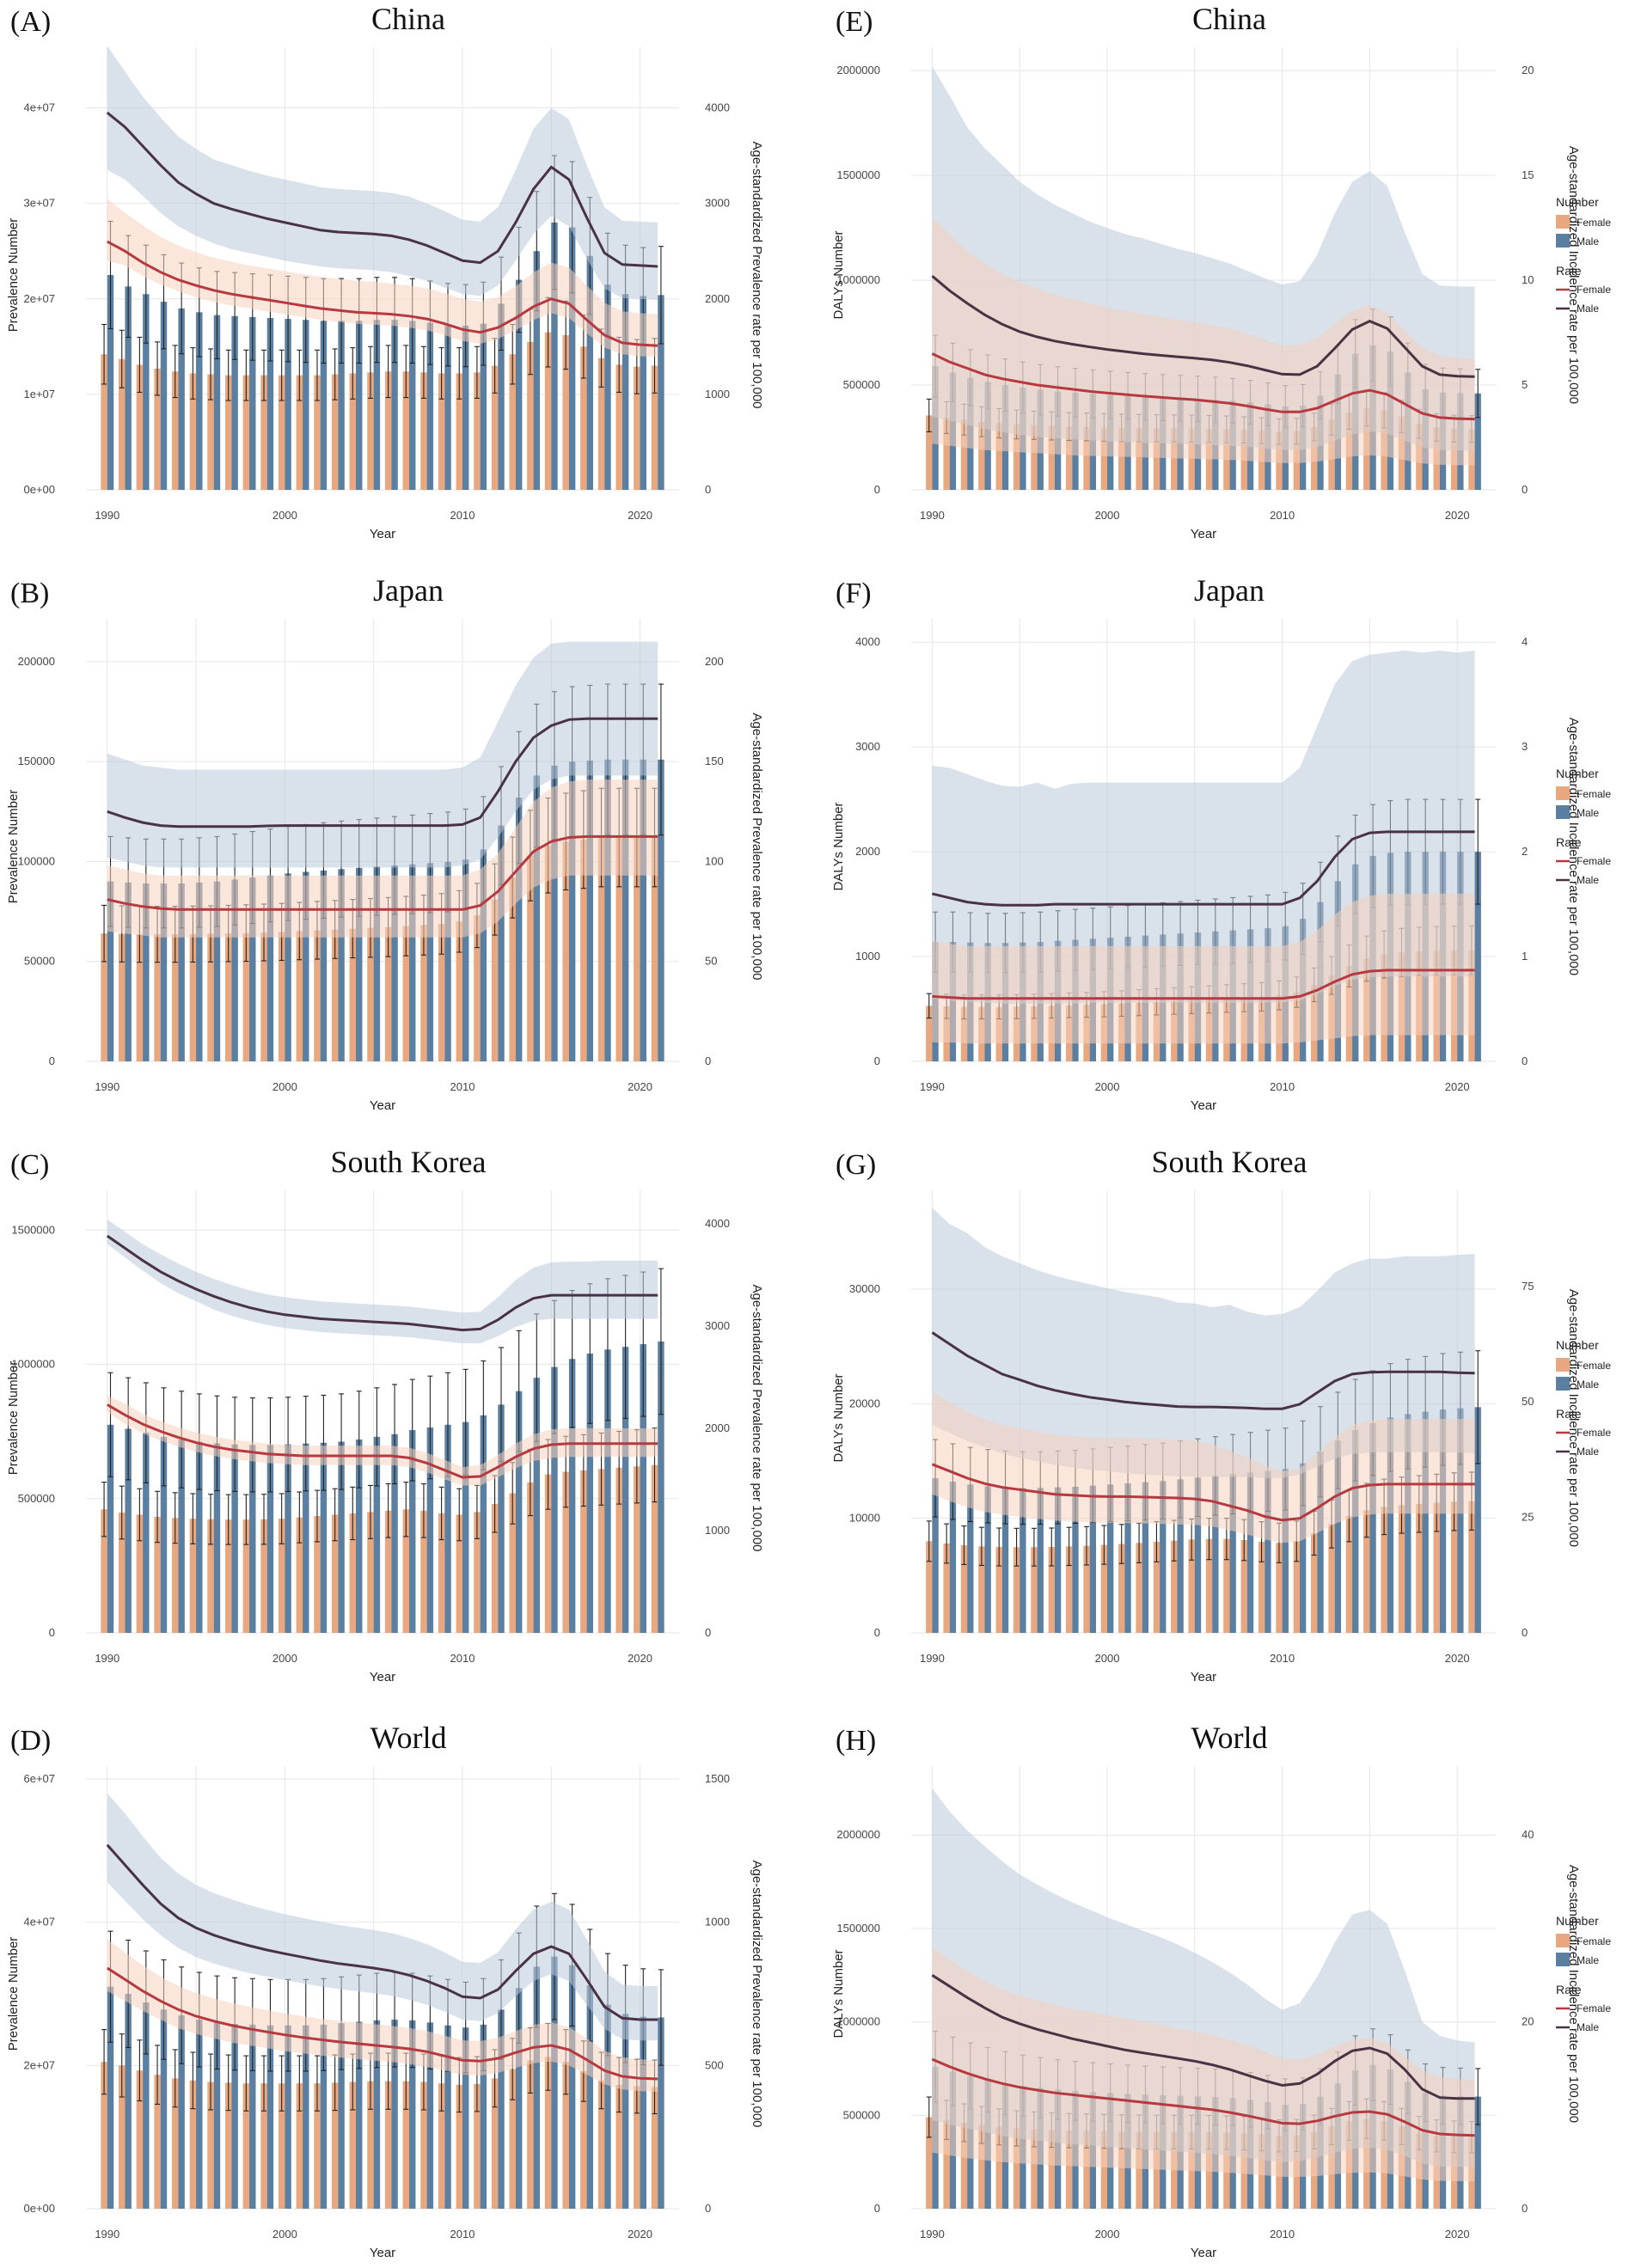 The image size is (1635, 2268). I want to click on y2-tick-label: 3000, so click(717, 204).